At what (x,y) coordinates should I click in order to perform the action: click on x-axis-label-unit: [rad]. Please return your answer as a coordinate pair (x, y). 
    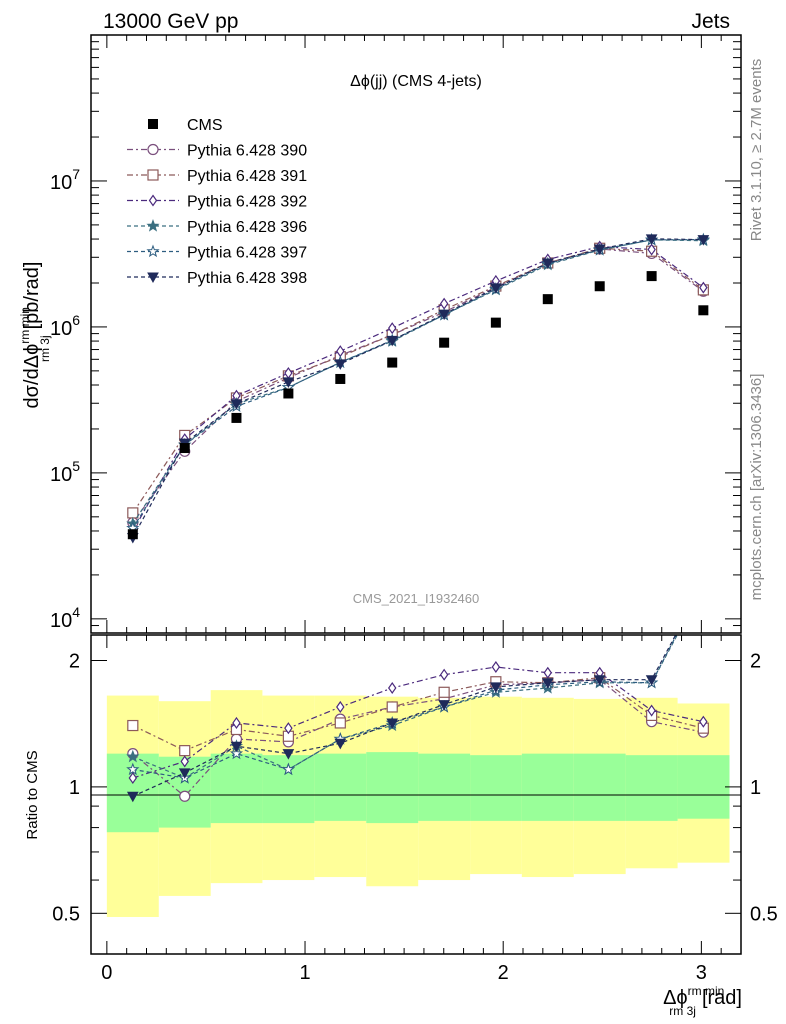
    Looking at the image, I should click on (722, 998).